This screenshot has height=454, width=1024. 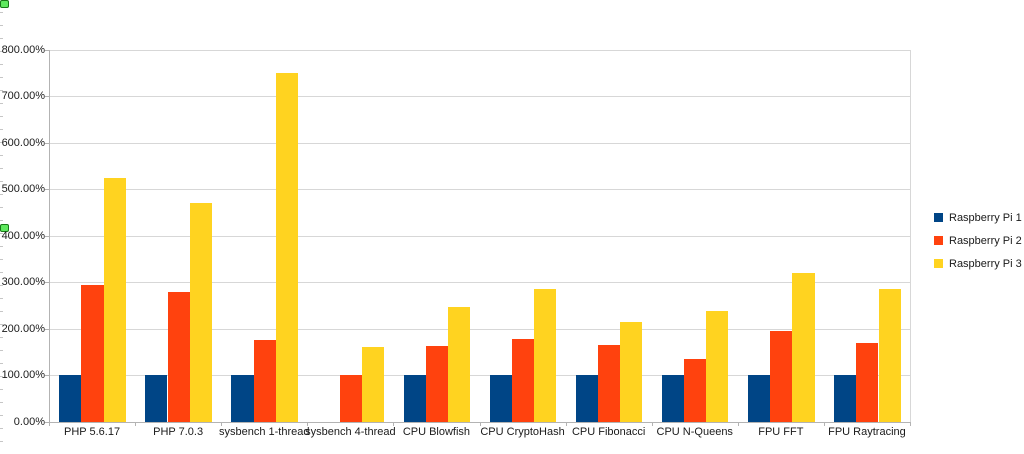 I want to click on x-axis-label: CPU CryptoHash, so click(x=522, y=432).